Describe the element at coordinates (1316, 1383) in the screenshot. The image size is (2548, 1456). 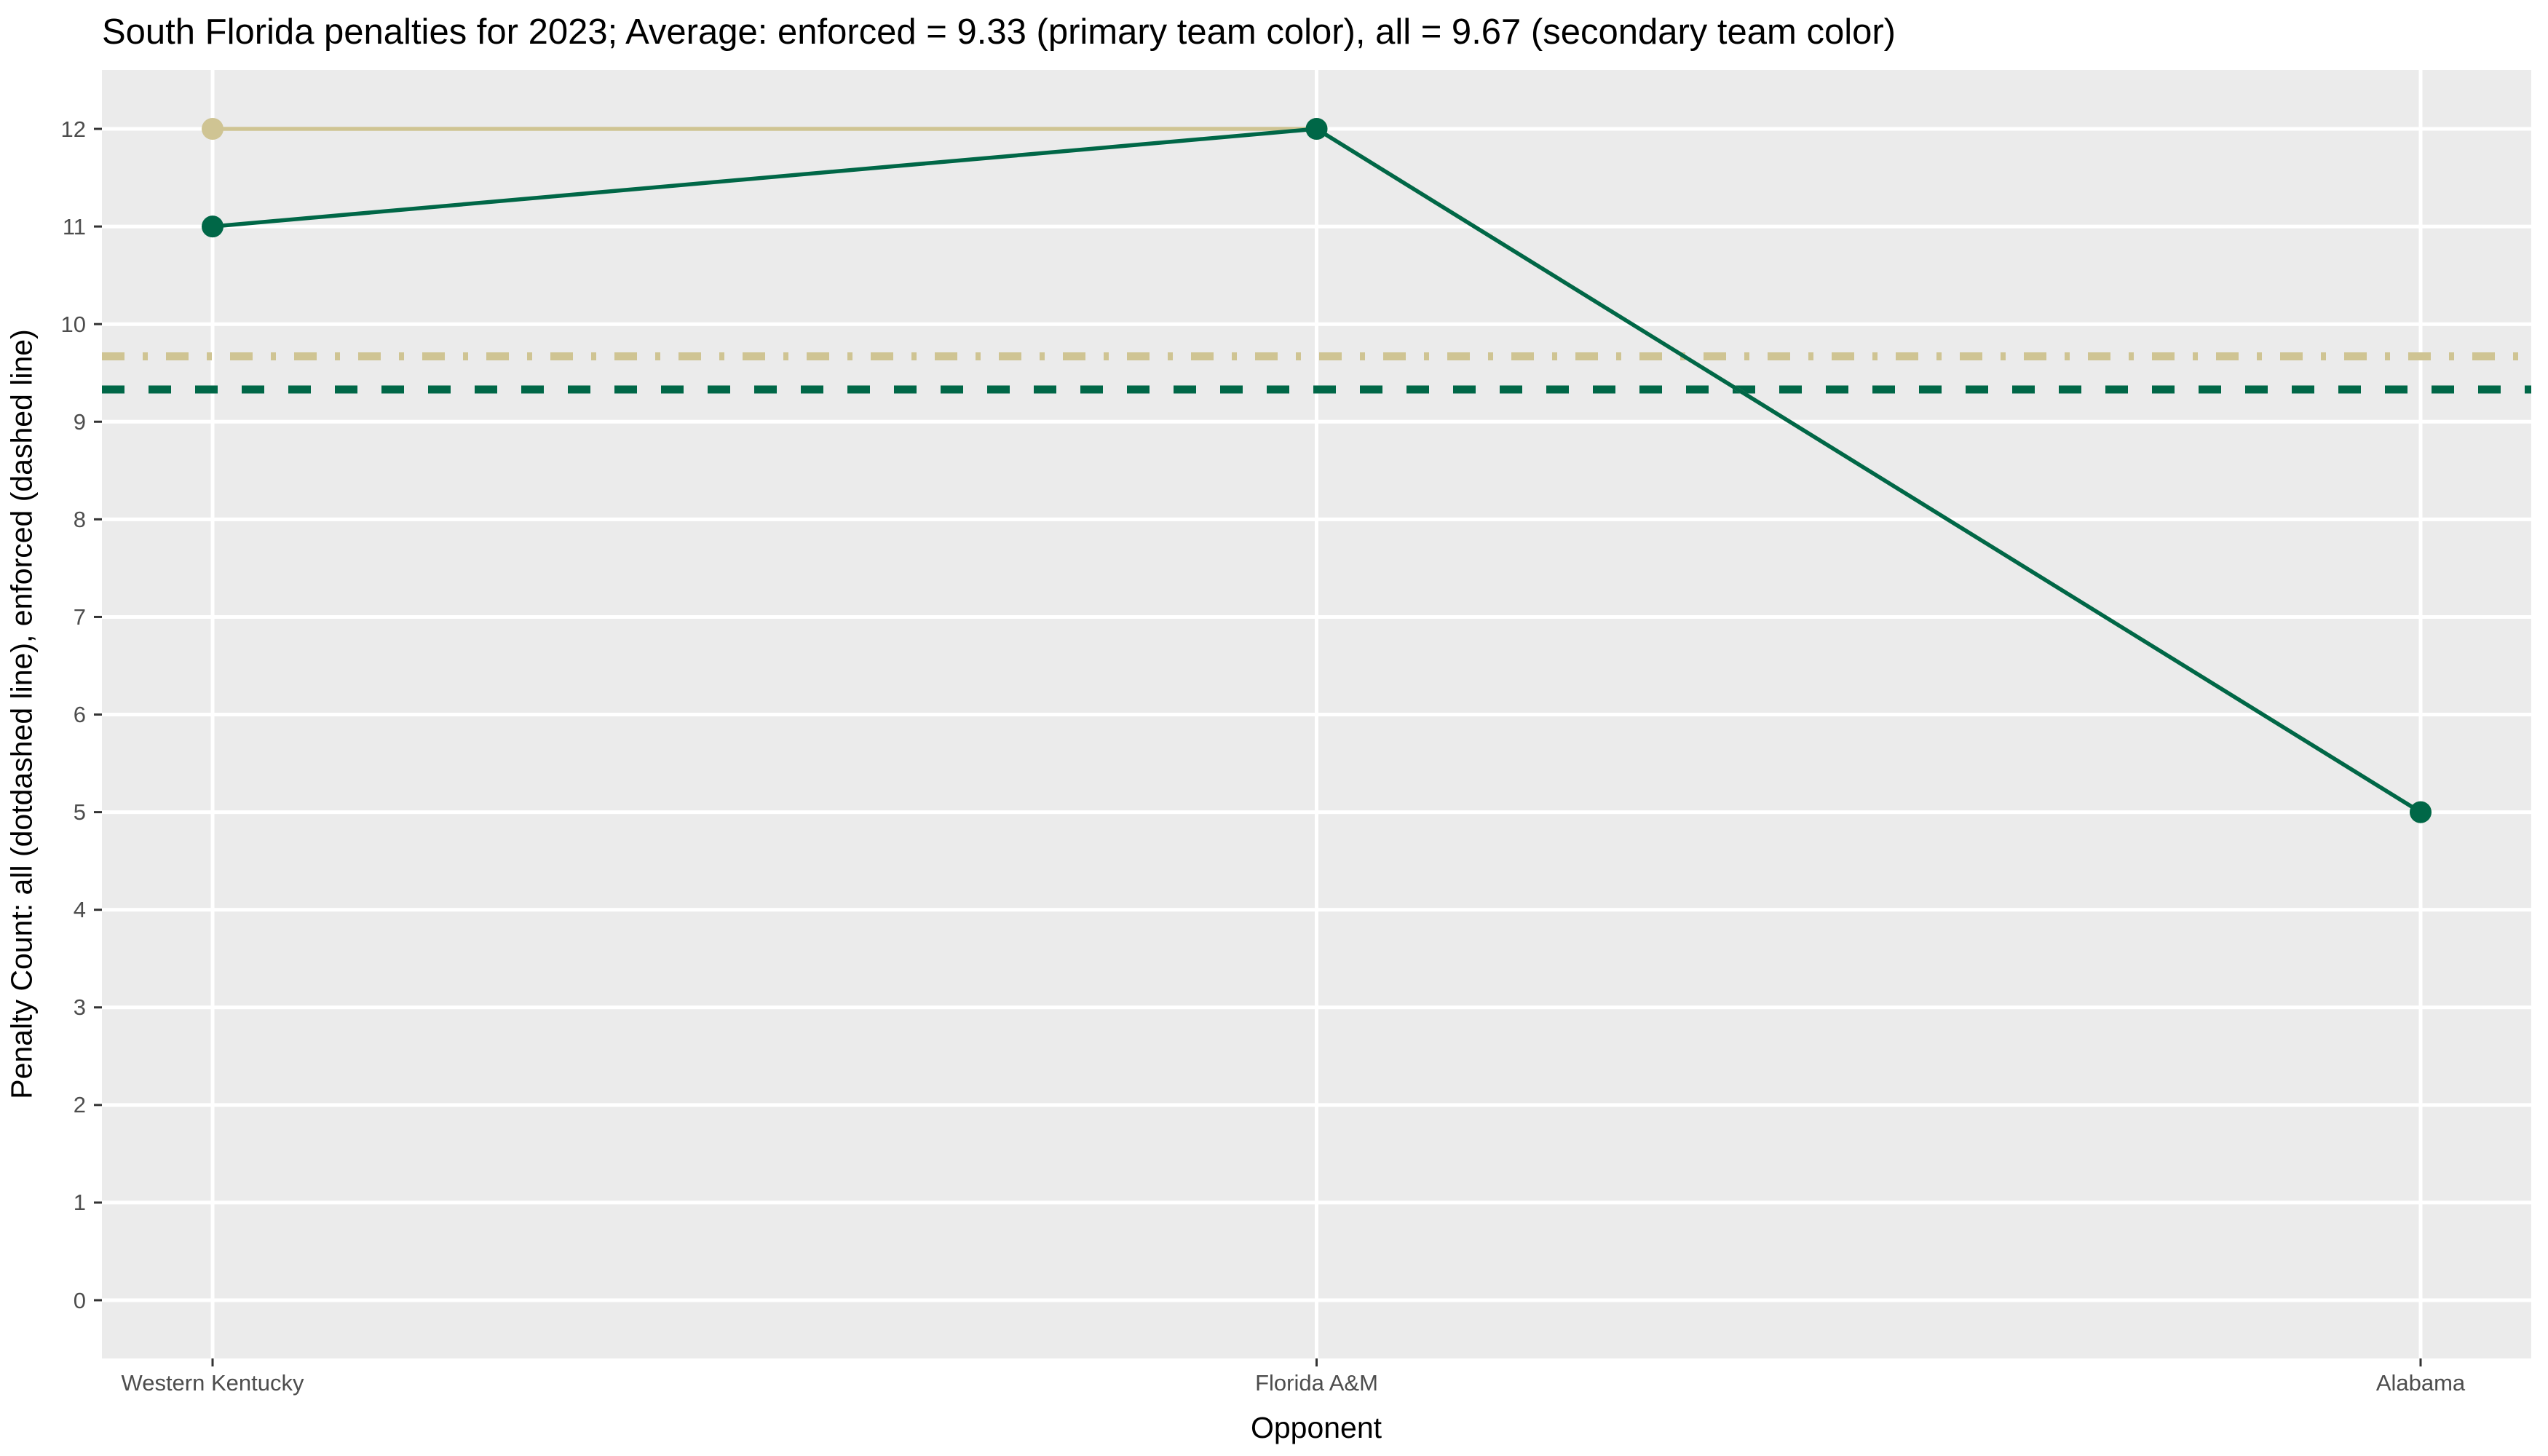
I see `x-tick-label: Florida A&M` at that location.